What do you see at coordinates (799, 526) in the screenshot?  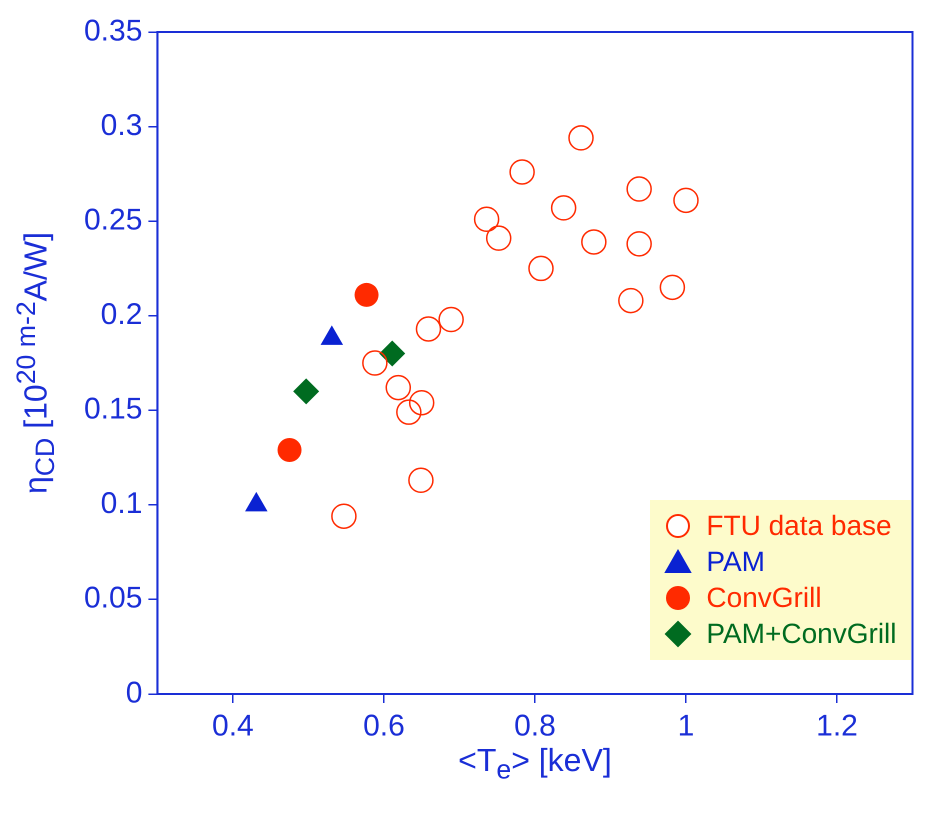 I see `legend-label: FTU data base` at bounding box center [799, 526].